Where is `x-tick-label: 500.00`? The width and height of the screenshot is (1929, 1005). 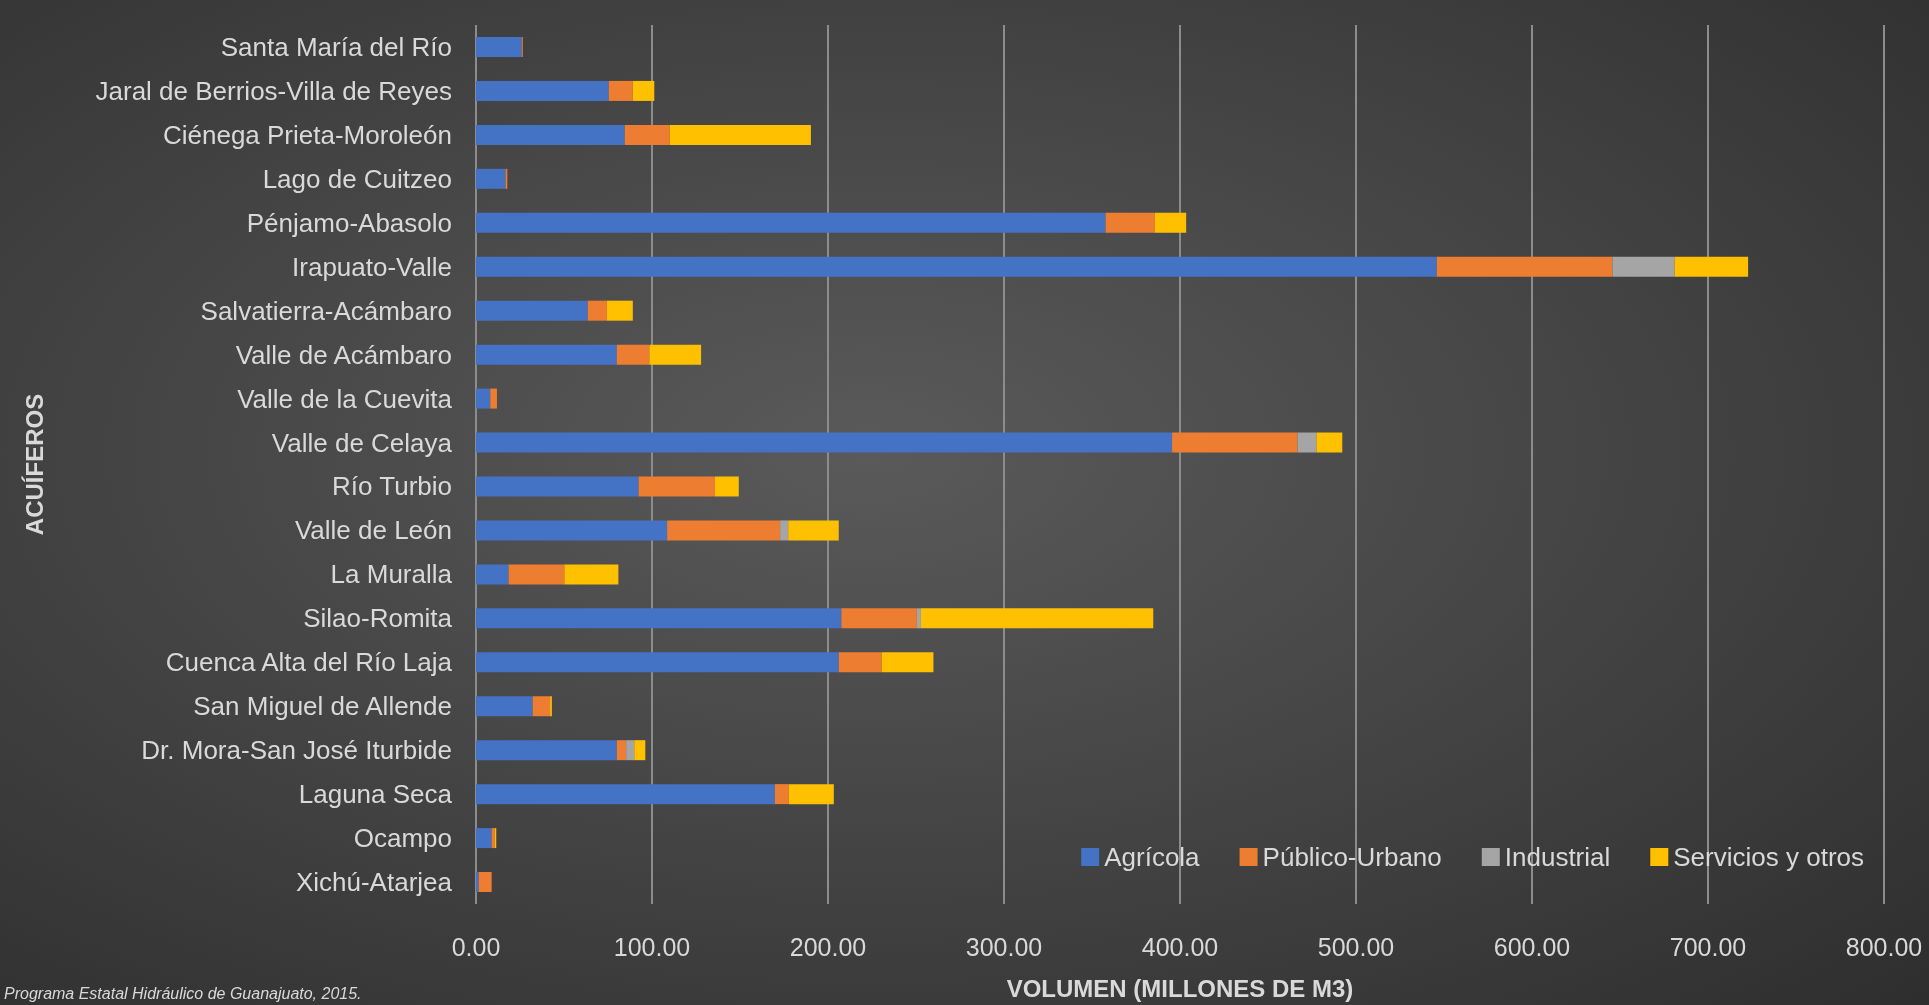
x-tick-label: 500.00 is located at coordinates (1356, 946).